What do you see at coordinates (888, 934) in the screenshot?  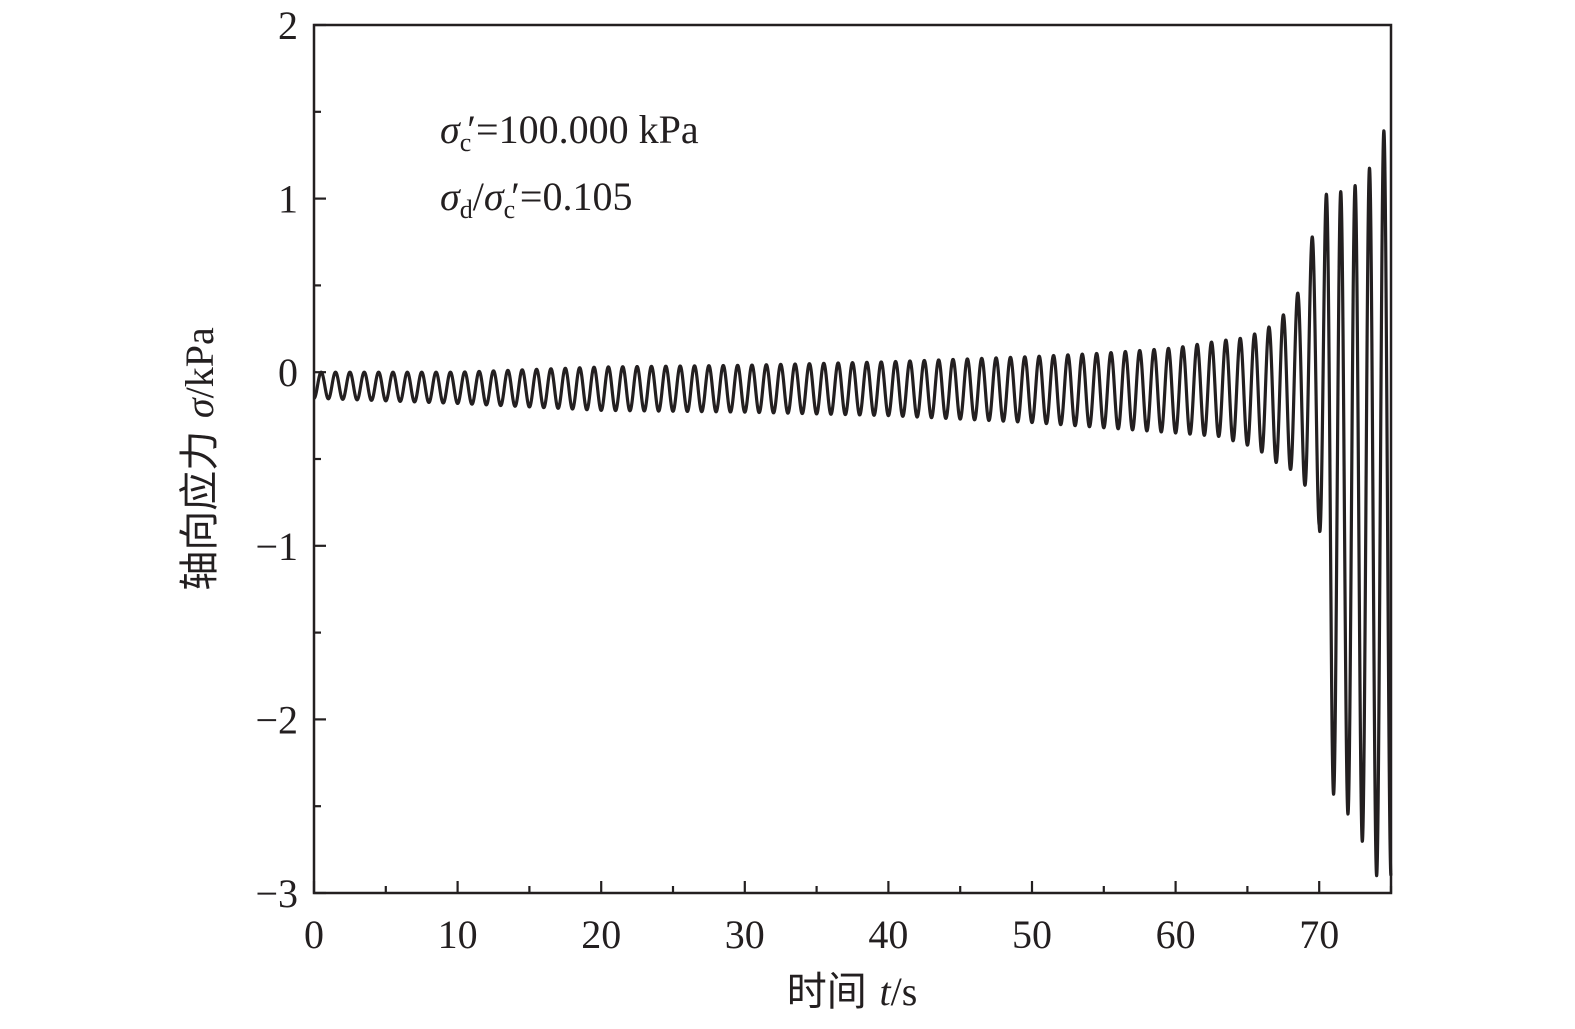 I see `x-tick-label: 40` at bounding box center [888, 934].